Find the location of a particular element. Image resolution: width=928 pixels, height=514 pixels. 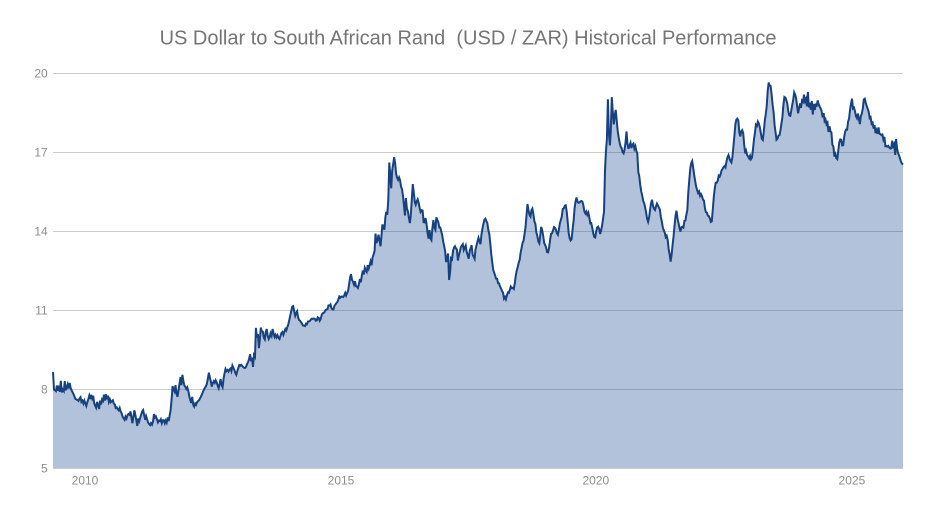

svg-text: 14 is located at coordinates (41, 232).